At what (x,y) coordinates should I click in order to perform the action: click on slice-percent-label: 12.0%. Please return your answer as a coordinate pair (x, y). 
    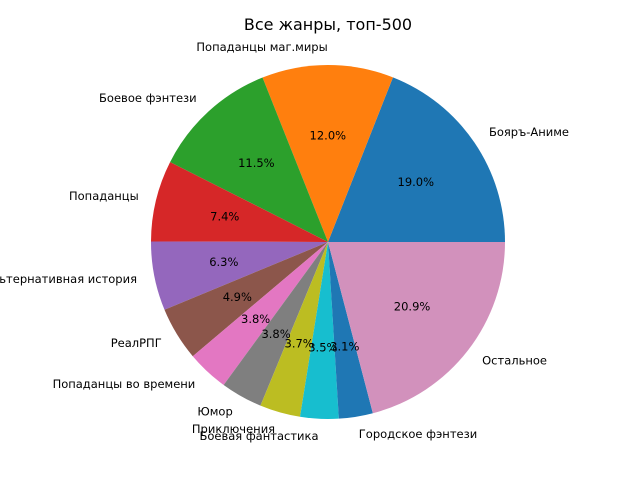
    Looking at the image, I should click on (328, 135).